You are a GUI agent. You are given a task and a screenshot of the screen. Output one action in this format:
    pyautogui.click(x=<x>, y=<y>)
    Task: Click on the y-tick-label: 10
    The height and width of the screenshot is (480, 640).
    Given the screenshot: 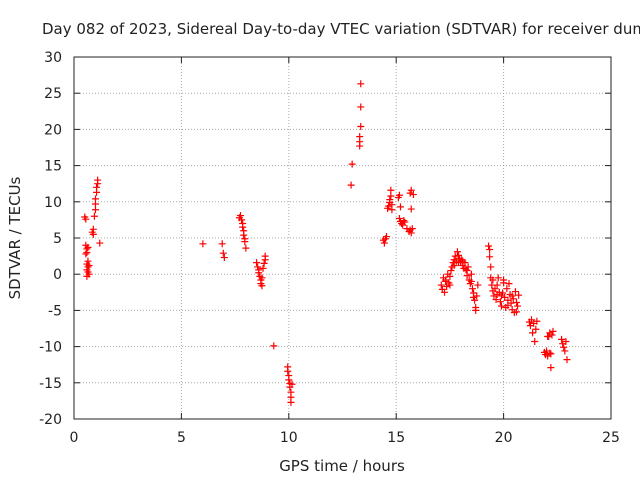 What is the action you would take?
    pyautogui.click(x=53, y=203)
    